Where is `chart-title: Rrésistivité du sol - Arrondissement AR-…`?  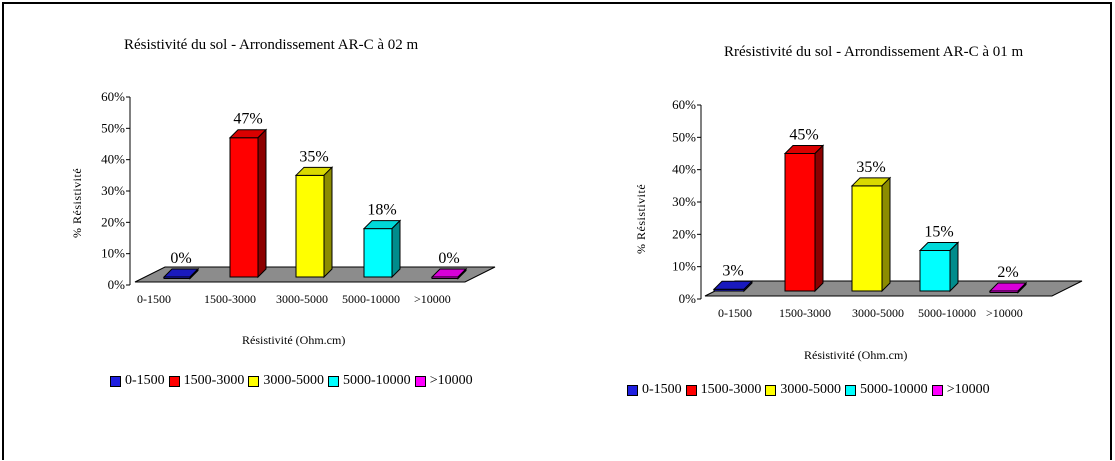 chart-title: Rrésistivité du sol - Arrondissement AR-… is located at coordinates (874, 52).